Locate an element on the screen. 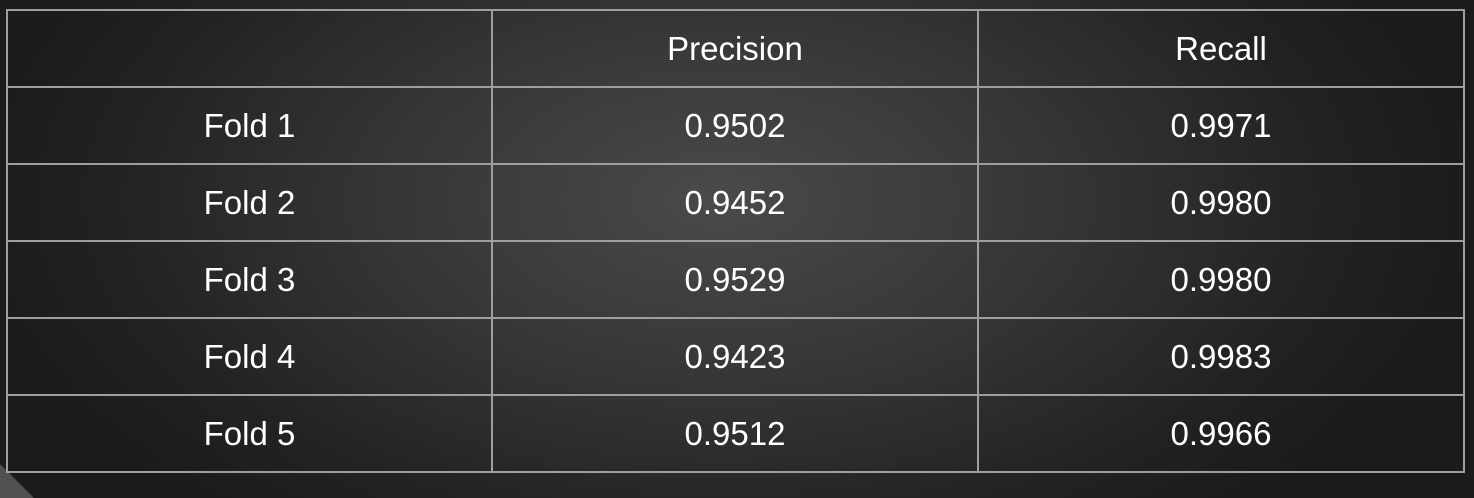 The height and width of the screenshot is (498, 1474). header-empty-cell is located at coordinates (249, 48).